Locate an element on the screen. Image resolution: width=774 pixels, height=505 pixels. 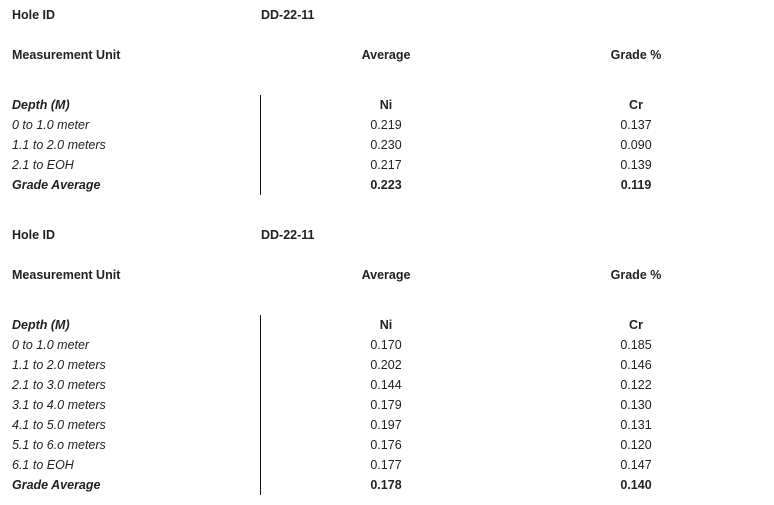
depth-cell: 2.1 to EOH is located at coordinates (43, 165).